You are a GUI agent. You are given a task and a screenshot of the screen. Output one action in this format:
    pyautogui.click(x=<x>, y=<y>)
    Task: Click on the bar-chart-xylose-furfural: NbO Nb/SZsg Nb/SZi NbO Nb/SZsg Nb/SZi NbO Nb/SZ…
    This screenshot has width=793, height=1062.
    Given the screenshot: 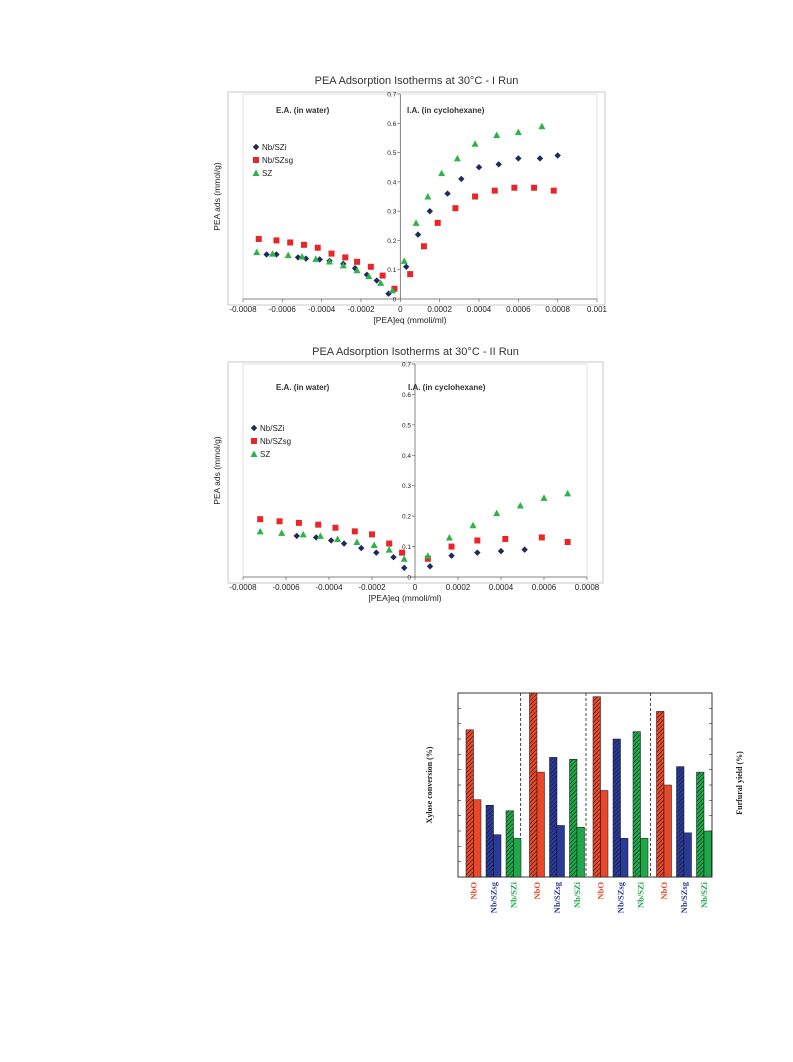 What is the action you would take?
    pyautogui.click(x=584, y=802)
    